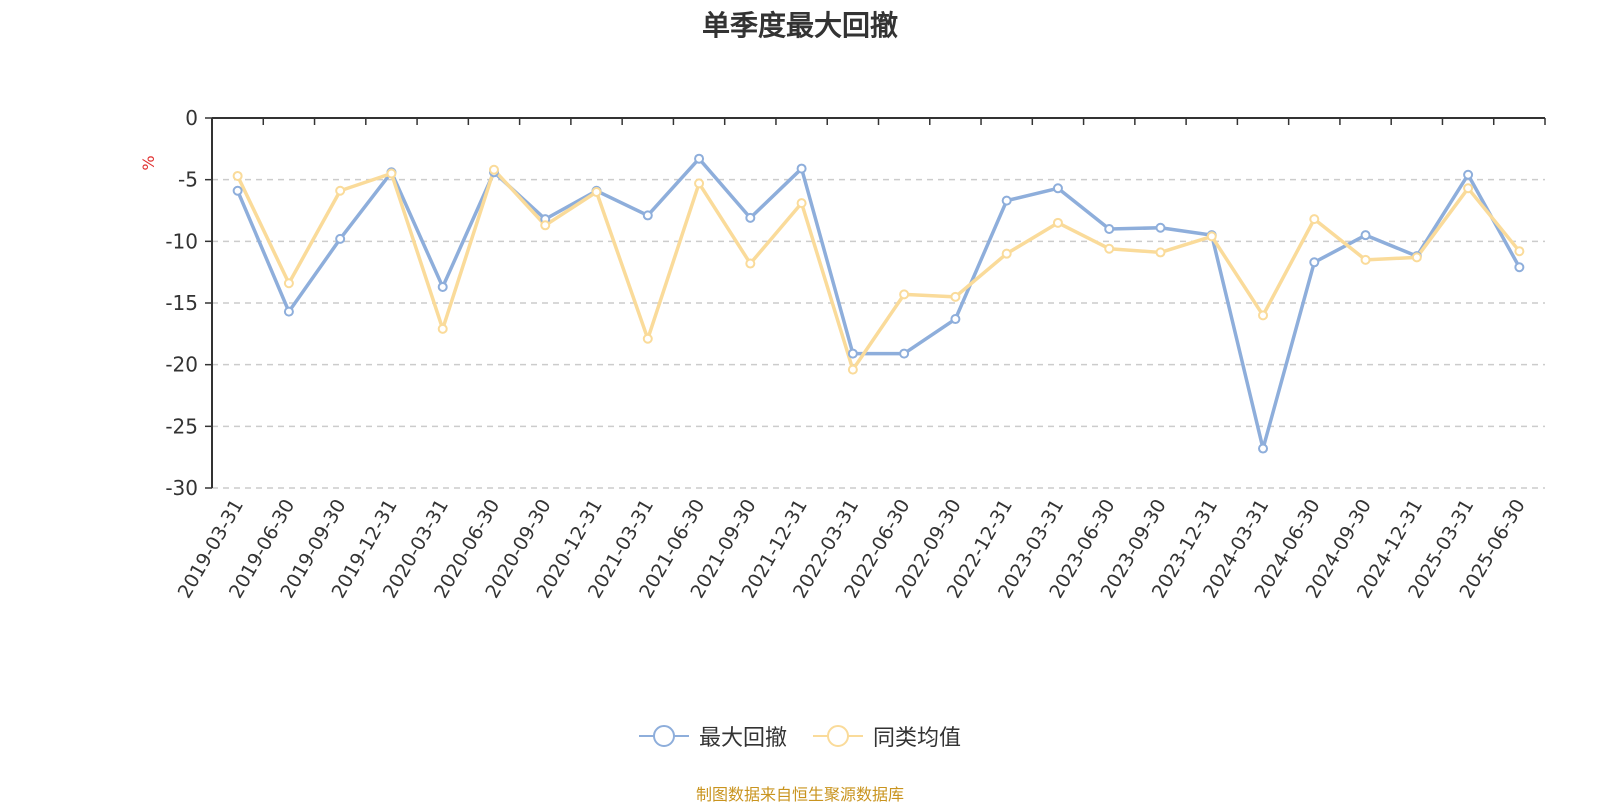 The width and height of the screenshot is (1600, 805). I want to click on y-axis-unit-label: %, so click(148, 162).